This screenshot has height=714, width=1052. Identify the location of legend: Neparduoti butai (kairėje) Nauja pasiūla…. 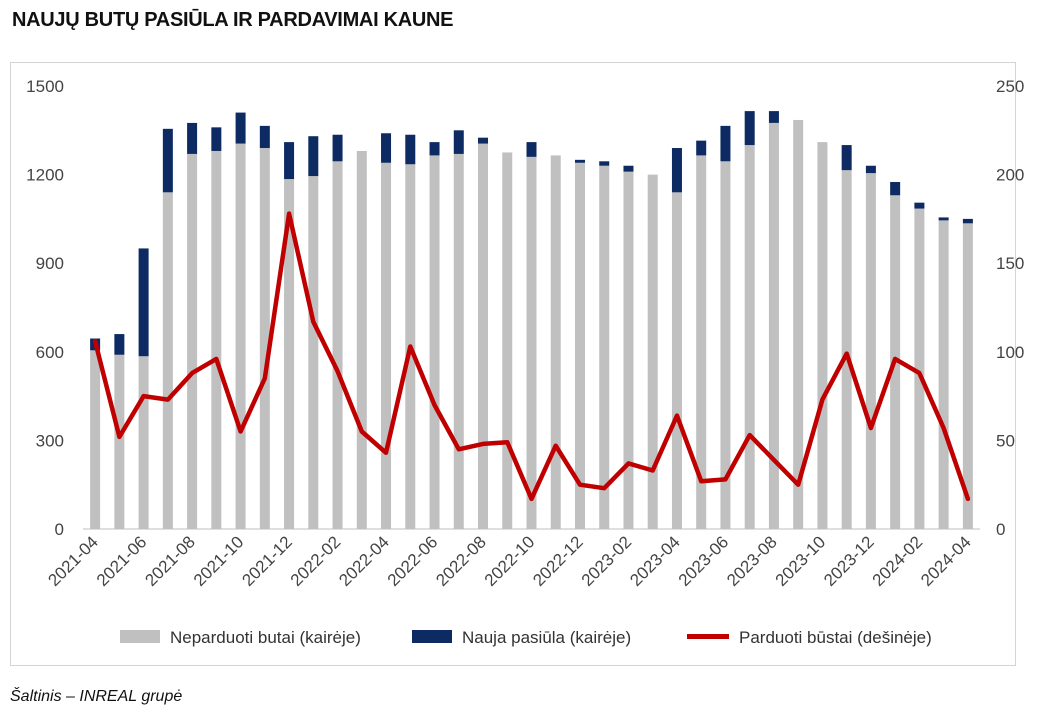
(526, 637).